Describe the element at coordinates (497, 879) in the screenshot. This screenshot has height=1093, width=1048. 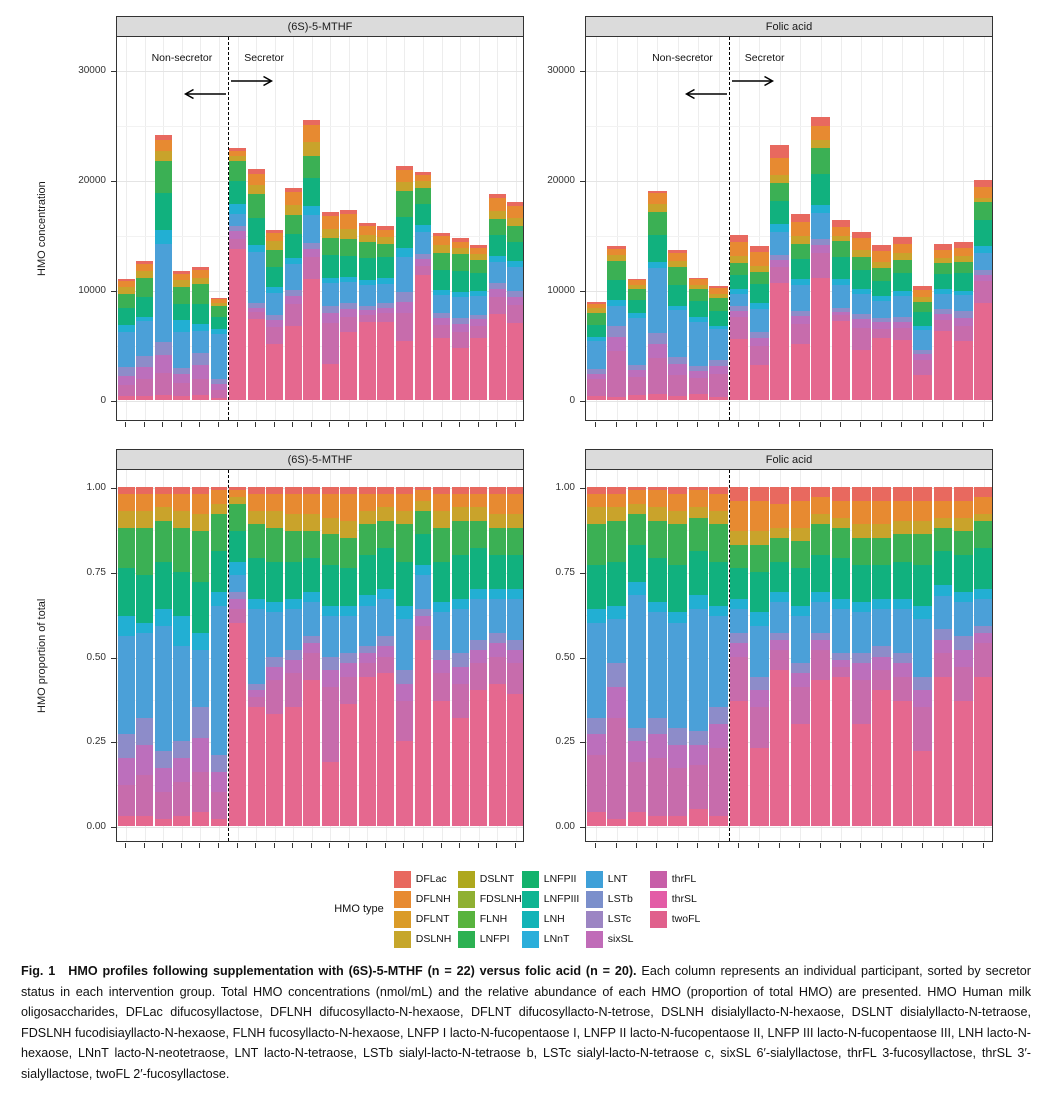
I see `legend-label: DSLNT` at that location.